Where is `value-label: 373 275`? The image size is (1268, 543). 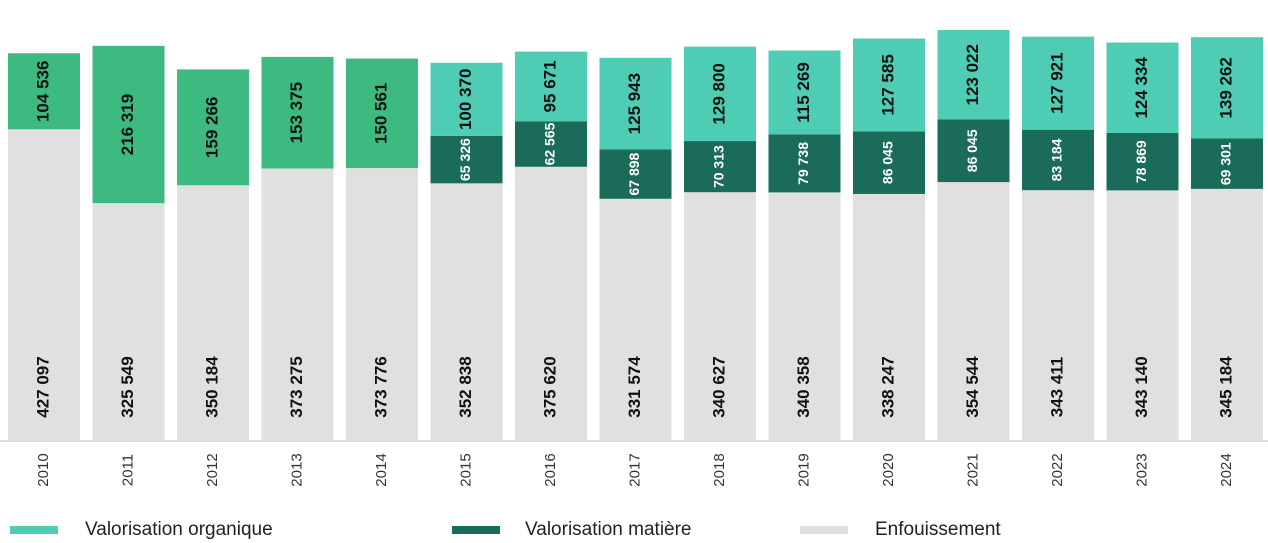 value-label: 373 275 is located at coordinates (296, 386).